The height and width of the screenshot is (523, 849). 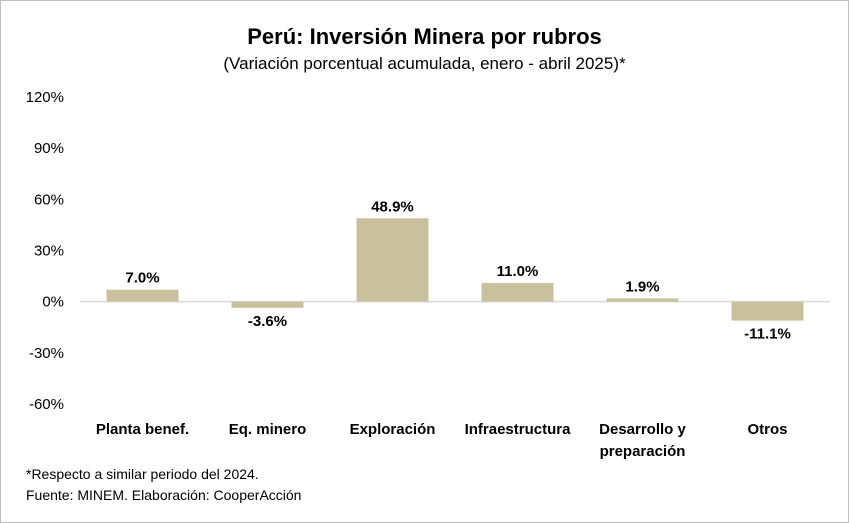 I want to click on x-tick-label: Eq. minero, so click(x=268, y=429).